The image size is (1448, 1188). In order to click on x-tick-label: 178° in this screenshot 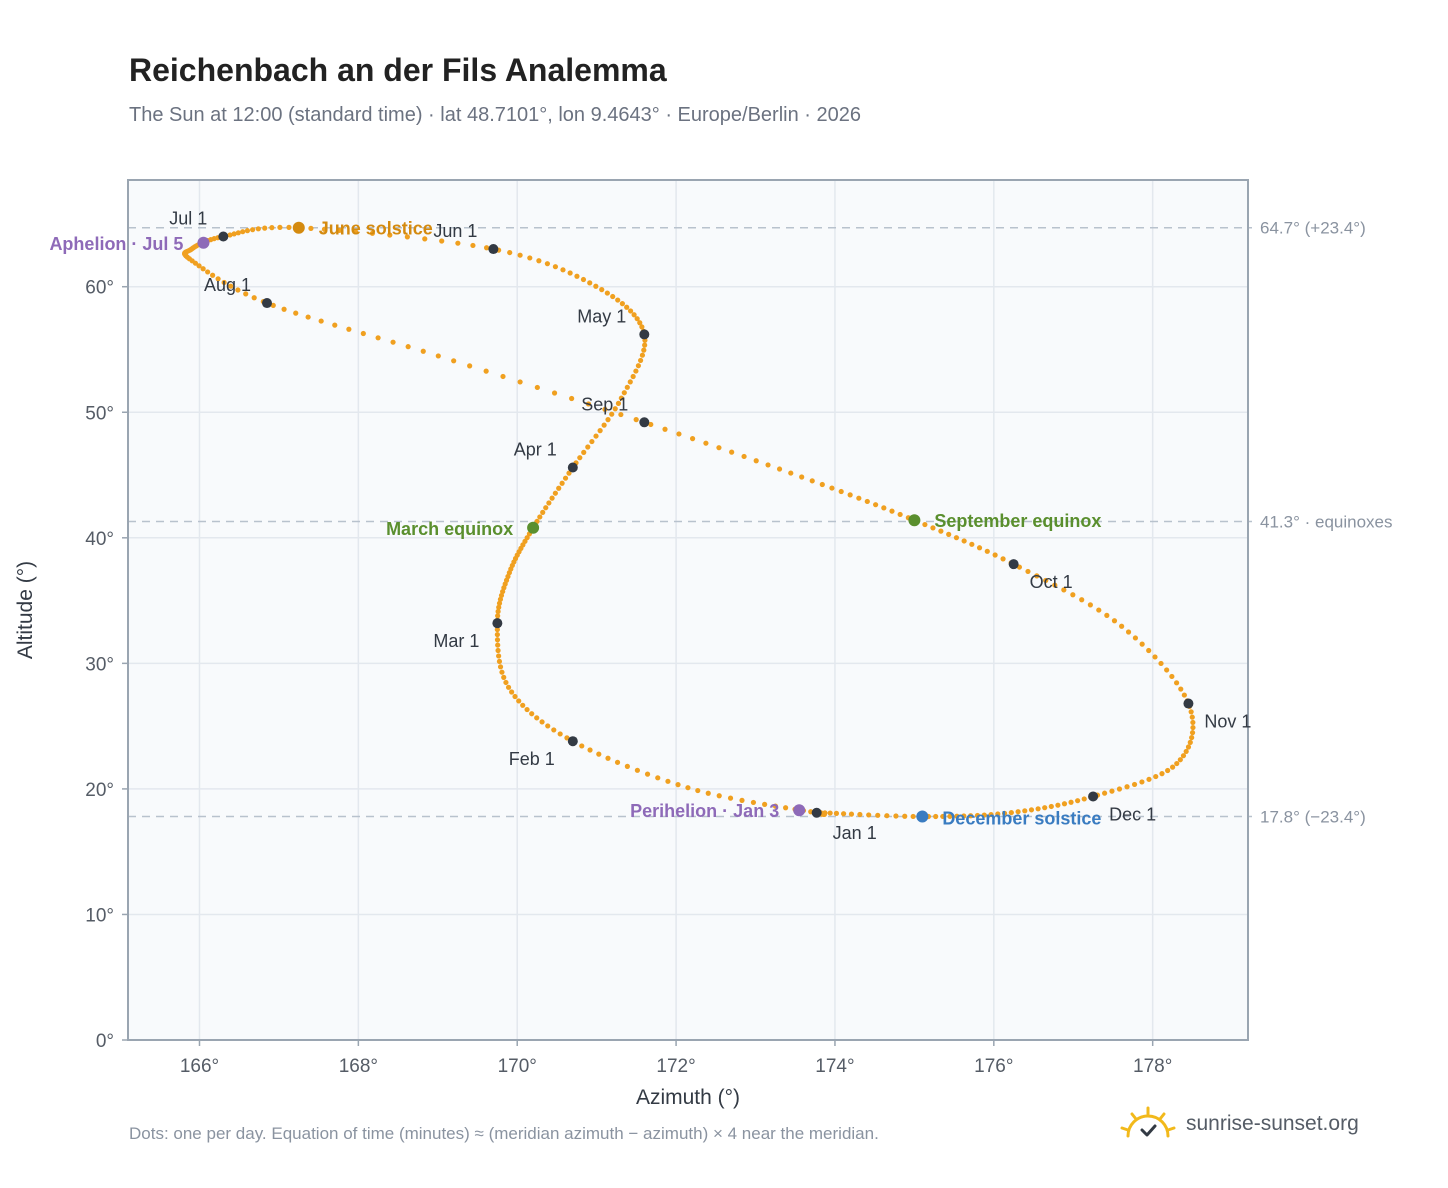, I will do `click(1152, 1066)`.